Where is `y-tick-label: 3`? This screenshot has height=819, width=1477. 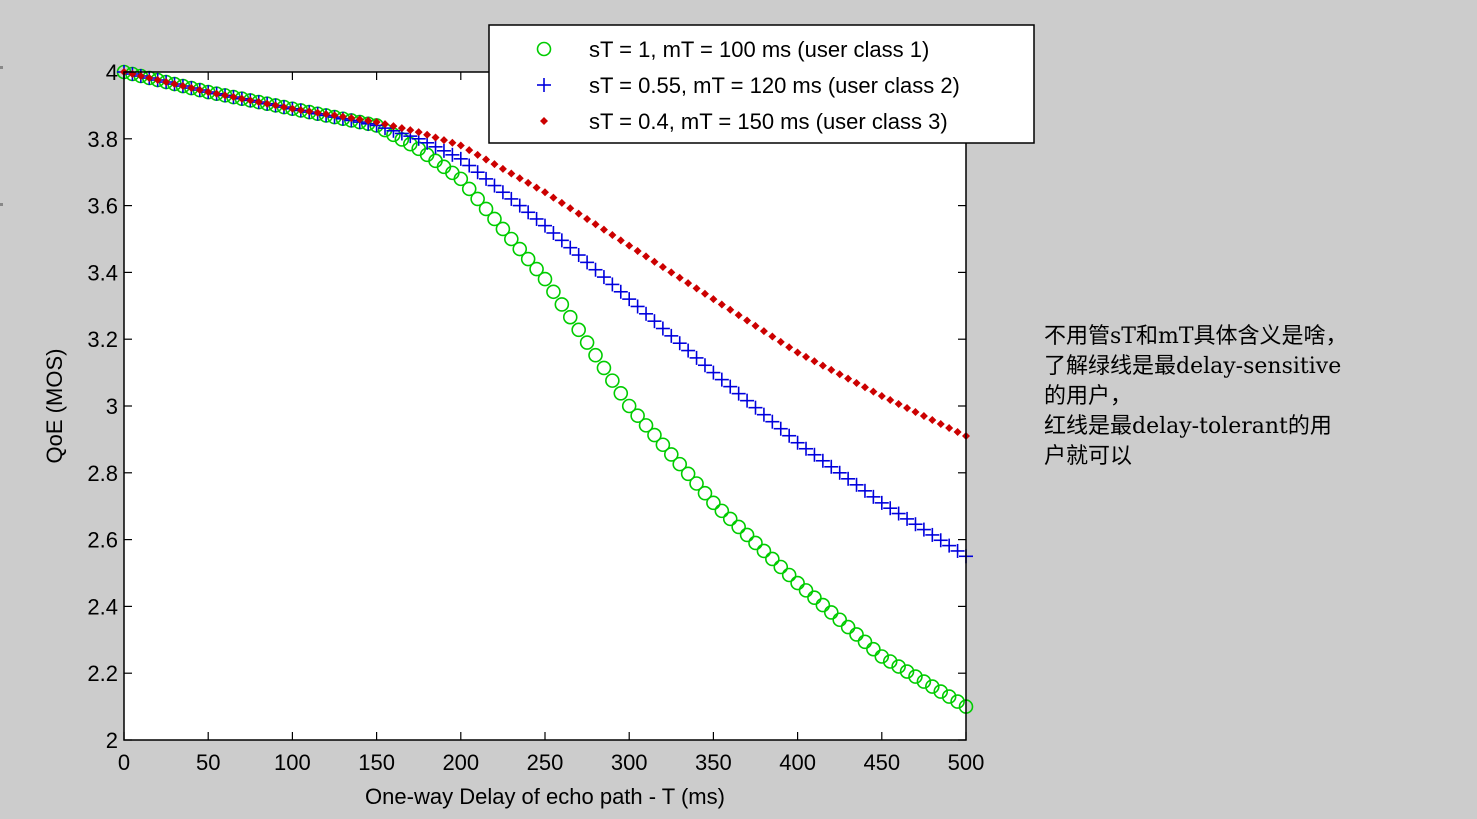 y-tick-label: 3 is located at coordinates (112, 406).